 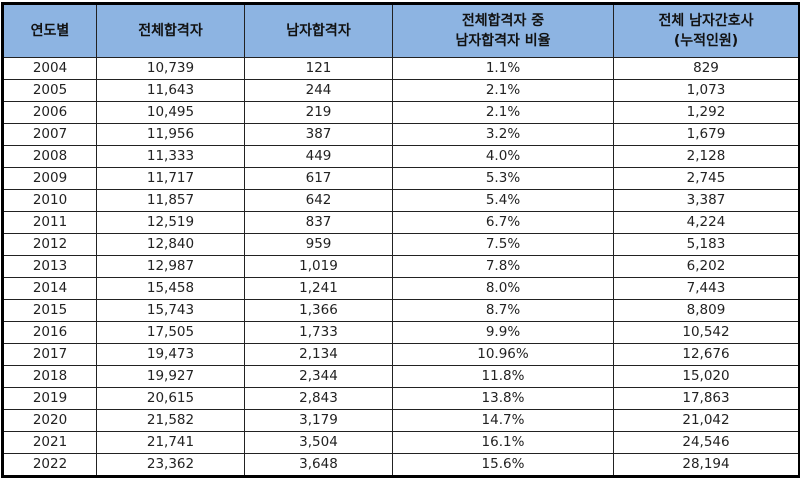 What do you see at coordinates (318, 200) in the screenshot?
I see `cell-male-passers: 642` at bounding box center [318, 200].